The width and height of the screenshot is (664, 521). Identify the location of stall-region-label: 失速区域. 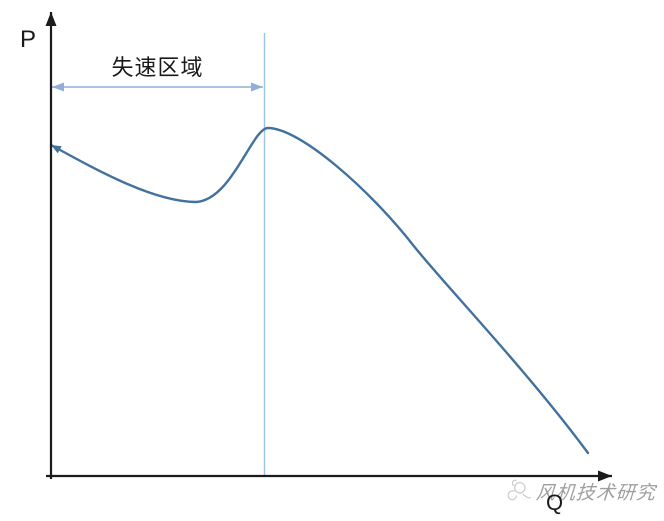
(157, 67).